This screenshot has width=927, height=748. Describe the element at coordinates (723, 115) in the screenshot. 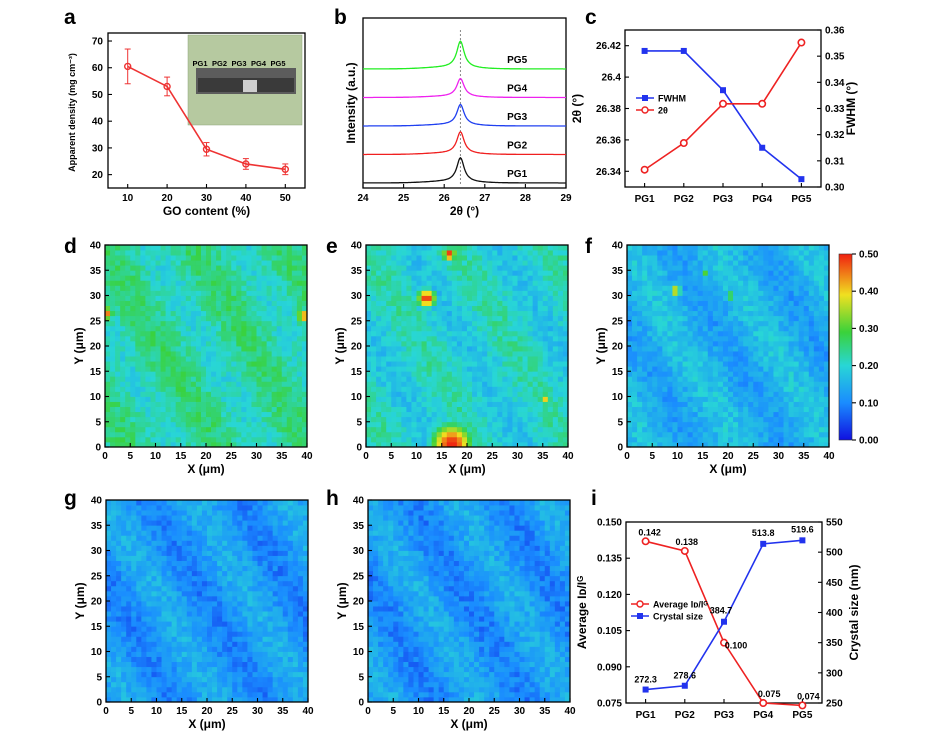

I see `series-line` at that location.